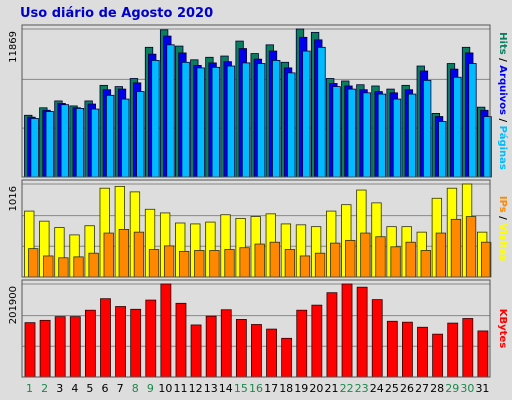  What do you see at coordinates (125, 138) in the screenshot?
I see `bar-páginas-day-7` at bounding box center [125, 138].